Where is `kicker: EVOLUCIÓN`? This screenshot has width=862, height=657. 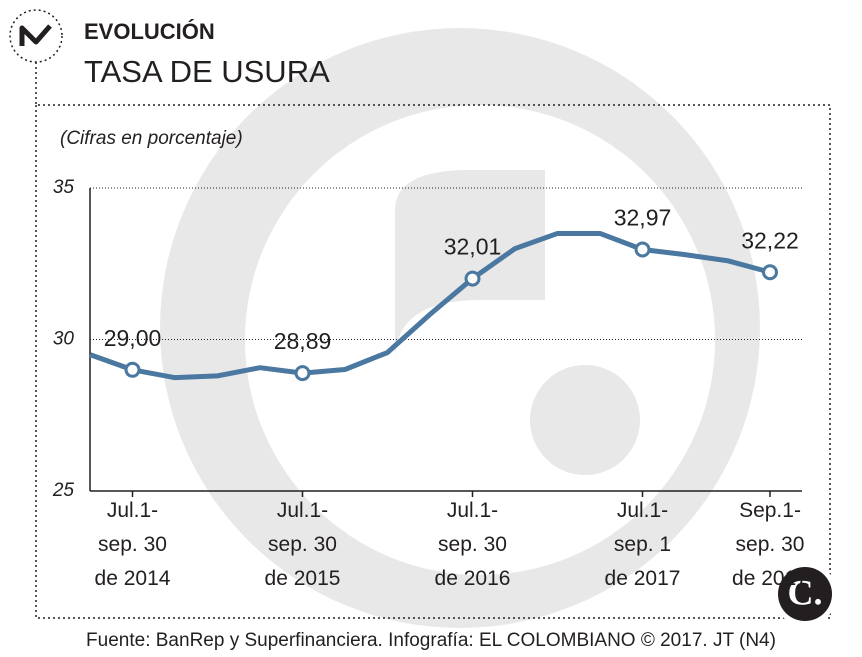
kicker: EVOLUCIÓN is located at coordinates (149, 31).